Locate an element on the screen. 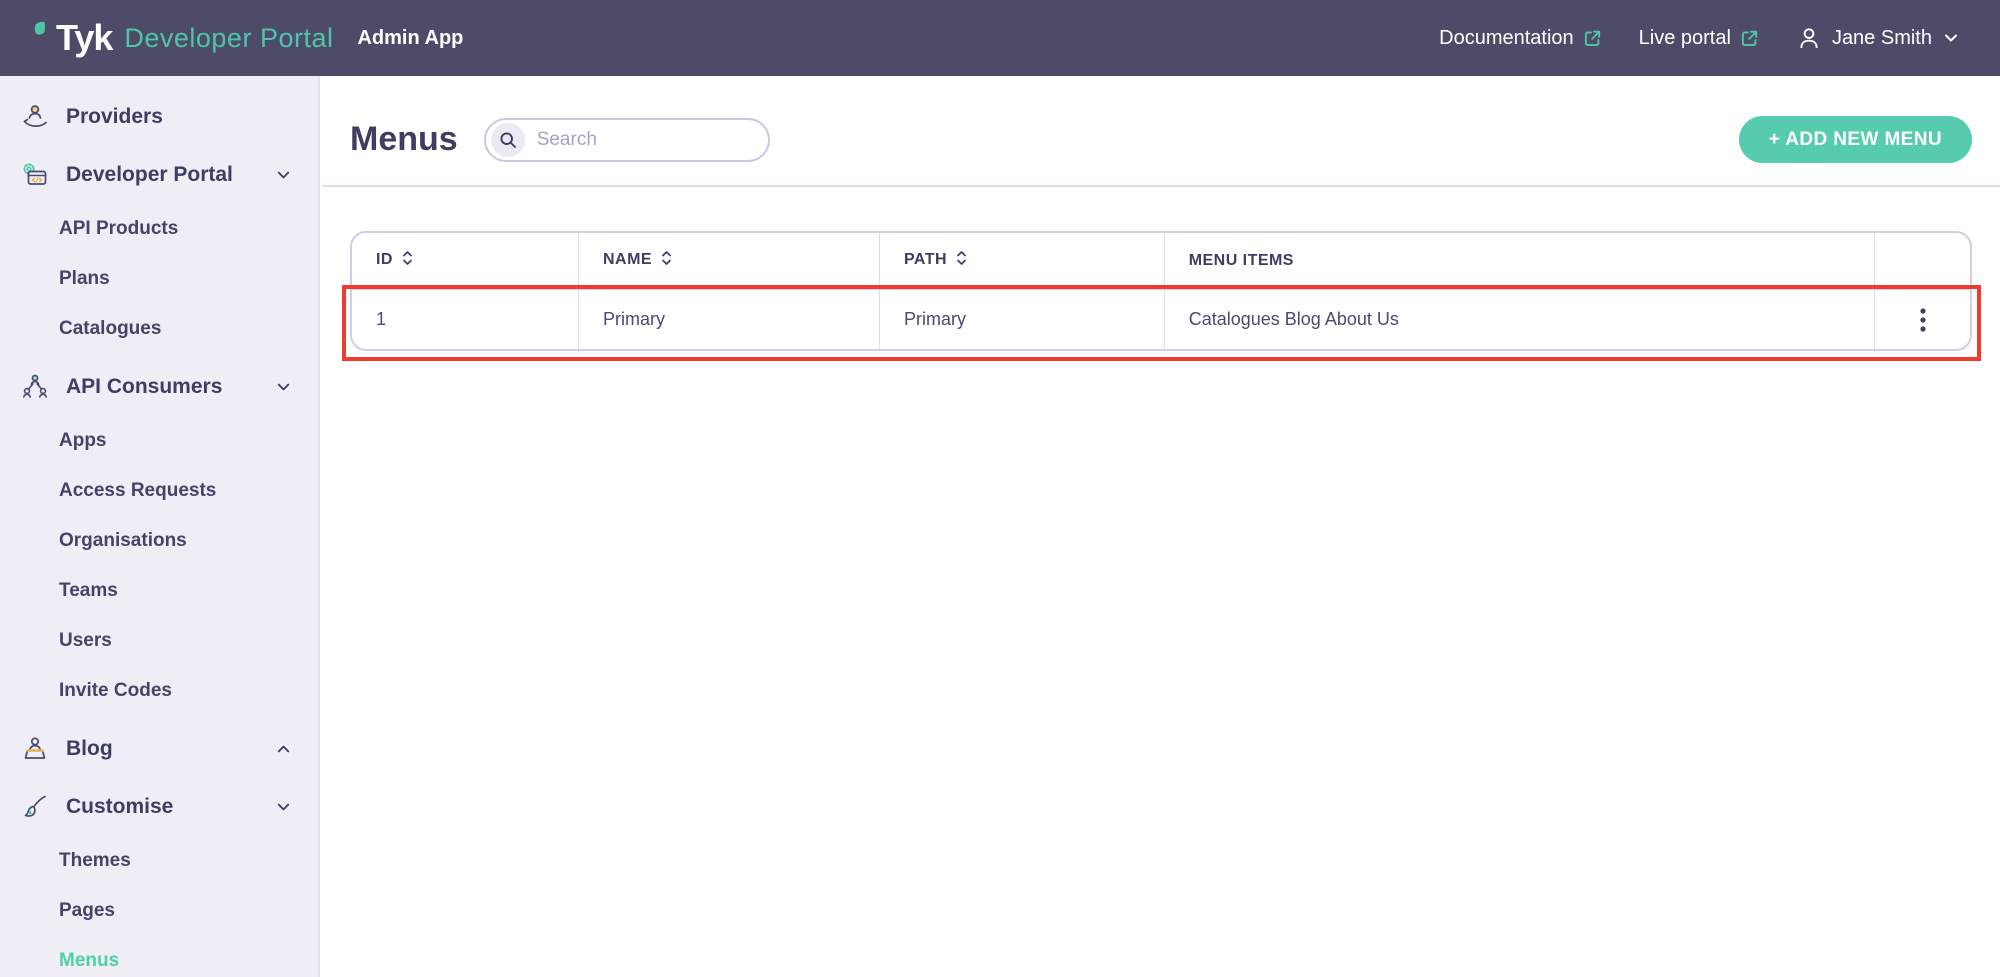 Image resolution: width=2000 pixels, height=977 pixels. api-consumers-icon is located at coordinates (35, 387).